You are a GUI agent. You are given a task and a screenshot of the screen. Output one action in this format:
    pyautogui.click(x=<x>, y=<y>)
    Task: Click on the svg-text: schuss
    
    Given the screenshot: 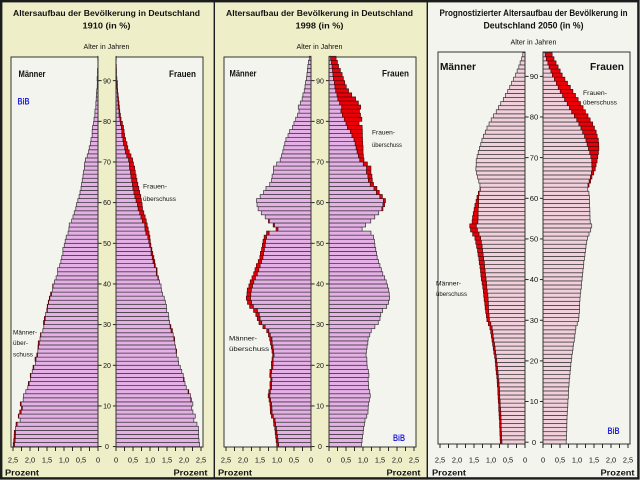 What is the action you would take?
    pyautogui.click(x=23, y=355)
    